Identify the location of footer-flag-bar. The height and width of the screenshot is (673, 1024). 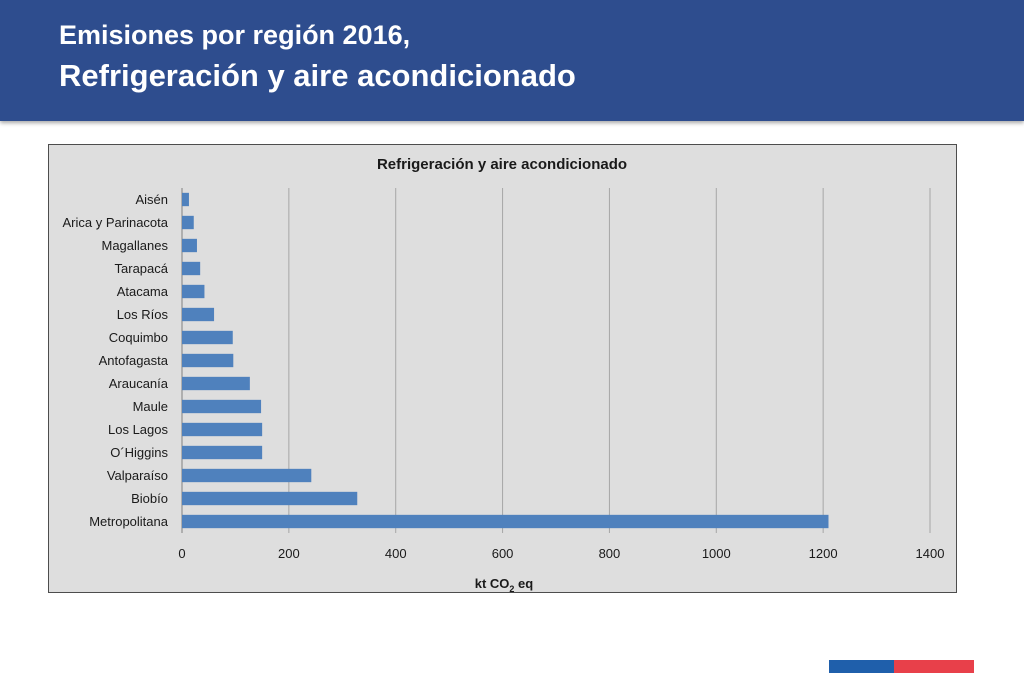
(901, 666).